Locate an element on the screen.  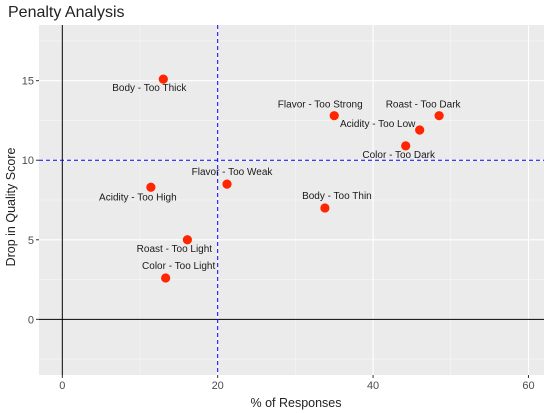
y-axis-title: Drop in Quality Score is located at coordinates (11, 207).